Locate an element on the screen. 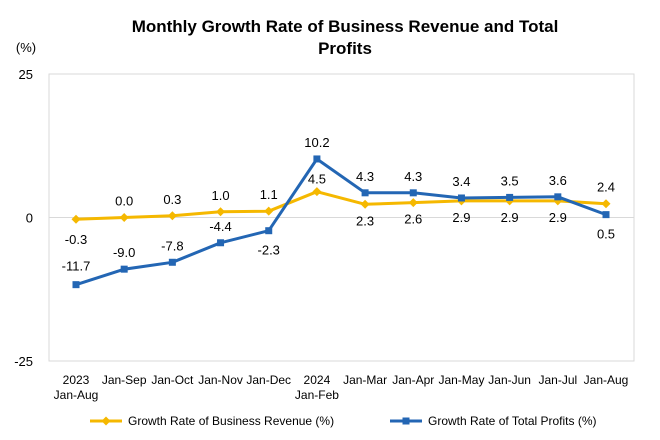 This screenshot has width=660, height=440. profit-data-label: 0.5 is located at coordinates (606, 234).